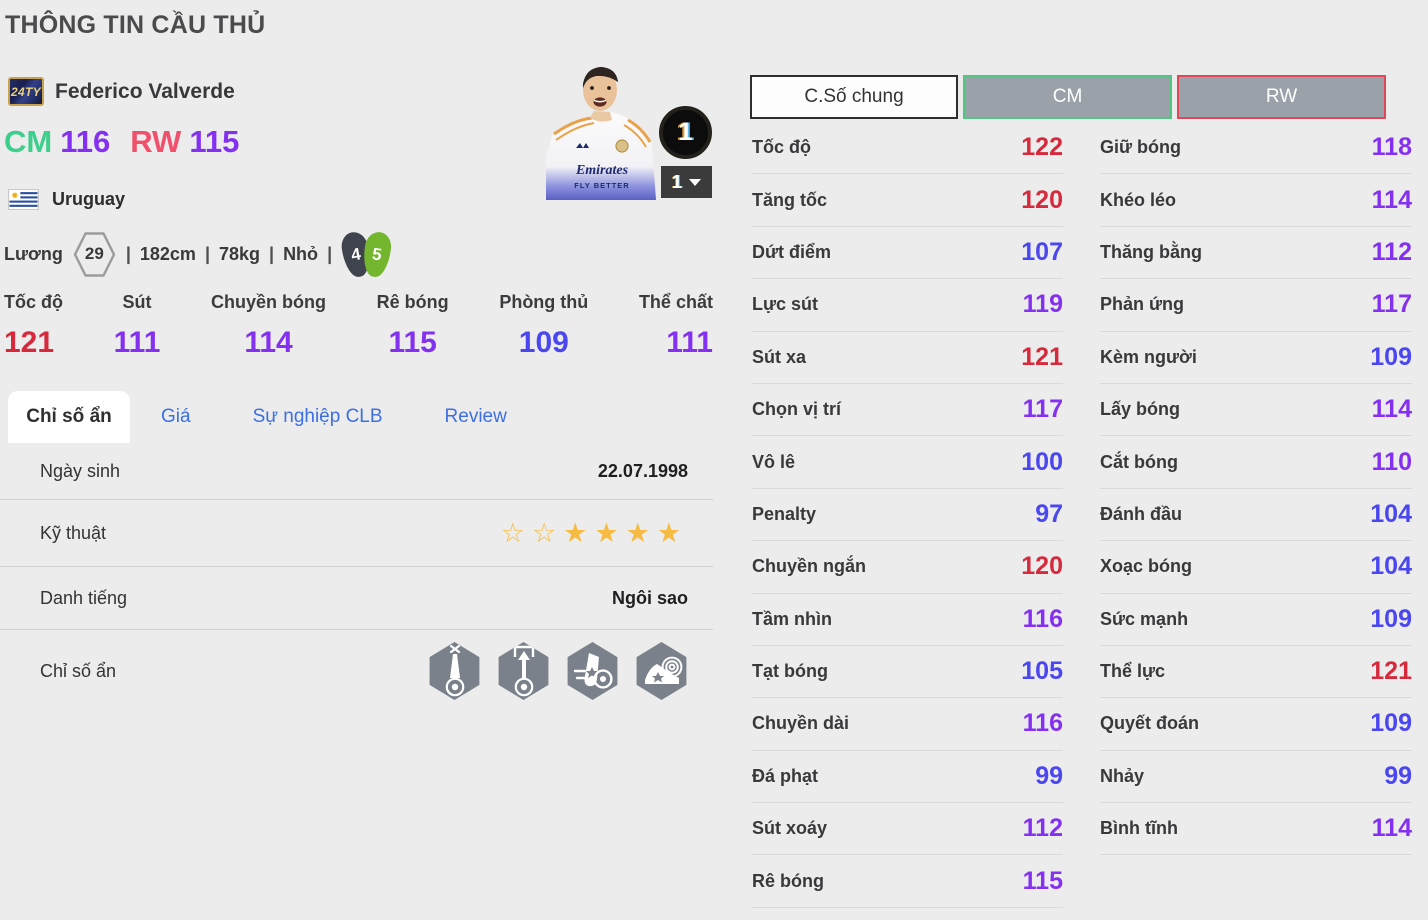 Image resolution: width=1428 pixels, height=920 pixels. What do you see at coordinates (790, 671) in the screenshot?
I see `detail-stat-label: Tạt bóng` at bounding box center [790, 671].